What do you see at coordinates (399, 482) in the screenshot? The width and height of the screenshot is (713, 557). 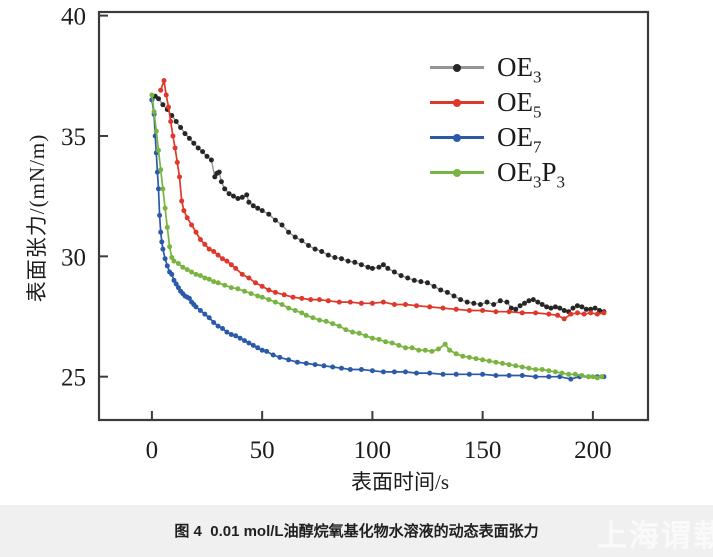 I see `x-axis-label: 表面时间/s` at bounding box center [399, 482].